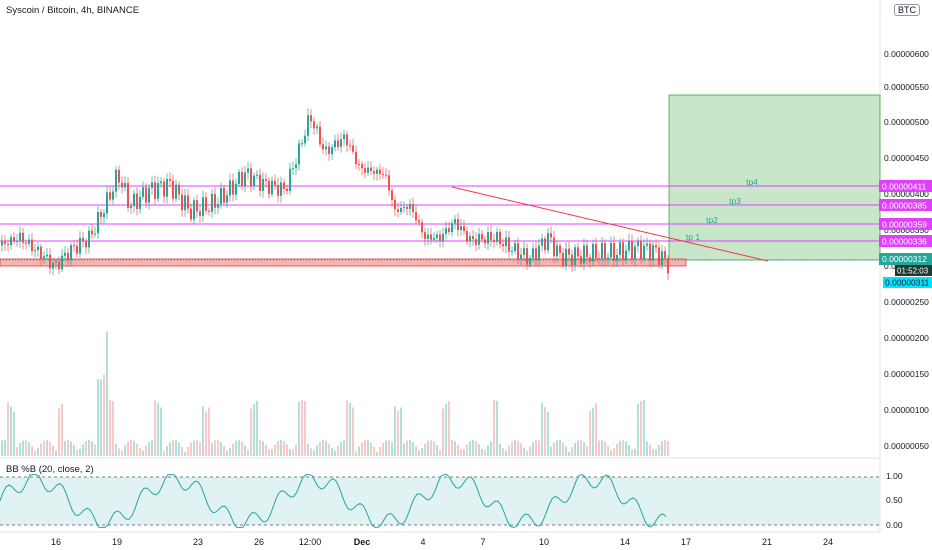  What do you see at coordinates (907, 10) in the screenshot?
I see `currency-badge: BTC` at bounding box center [907, 10].